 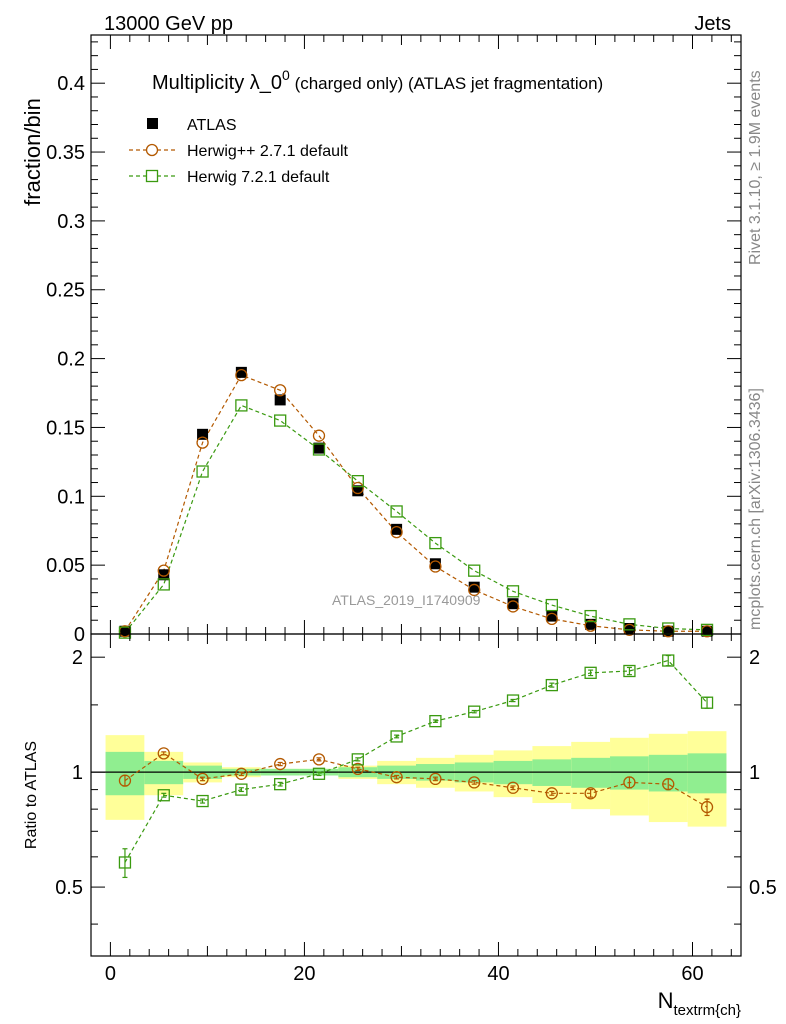 I want to click on x-tick-label: 40, so click(x=498, y=974).